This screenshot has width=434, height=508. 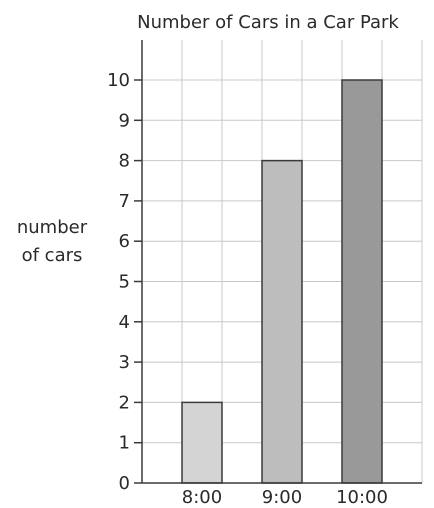 I want to click on y-axis-label-line-1: number, so click(x=52, y=227).